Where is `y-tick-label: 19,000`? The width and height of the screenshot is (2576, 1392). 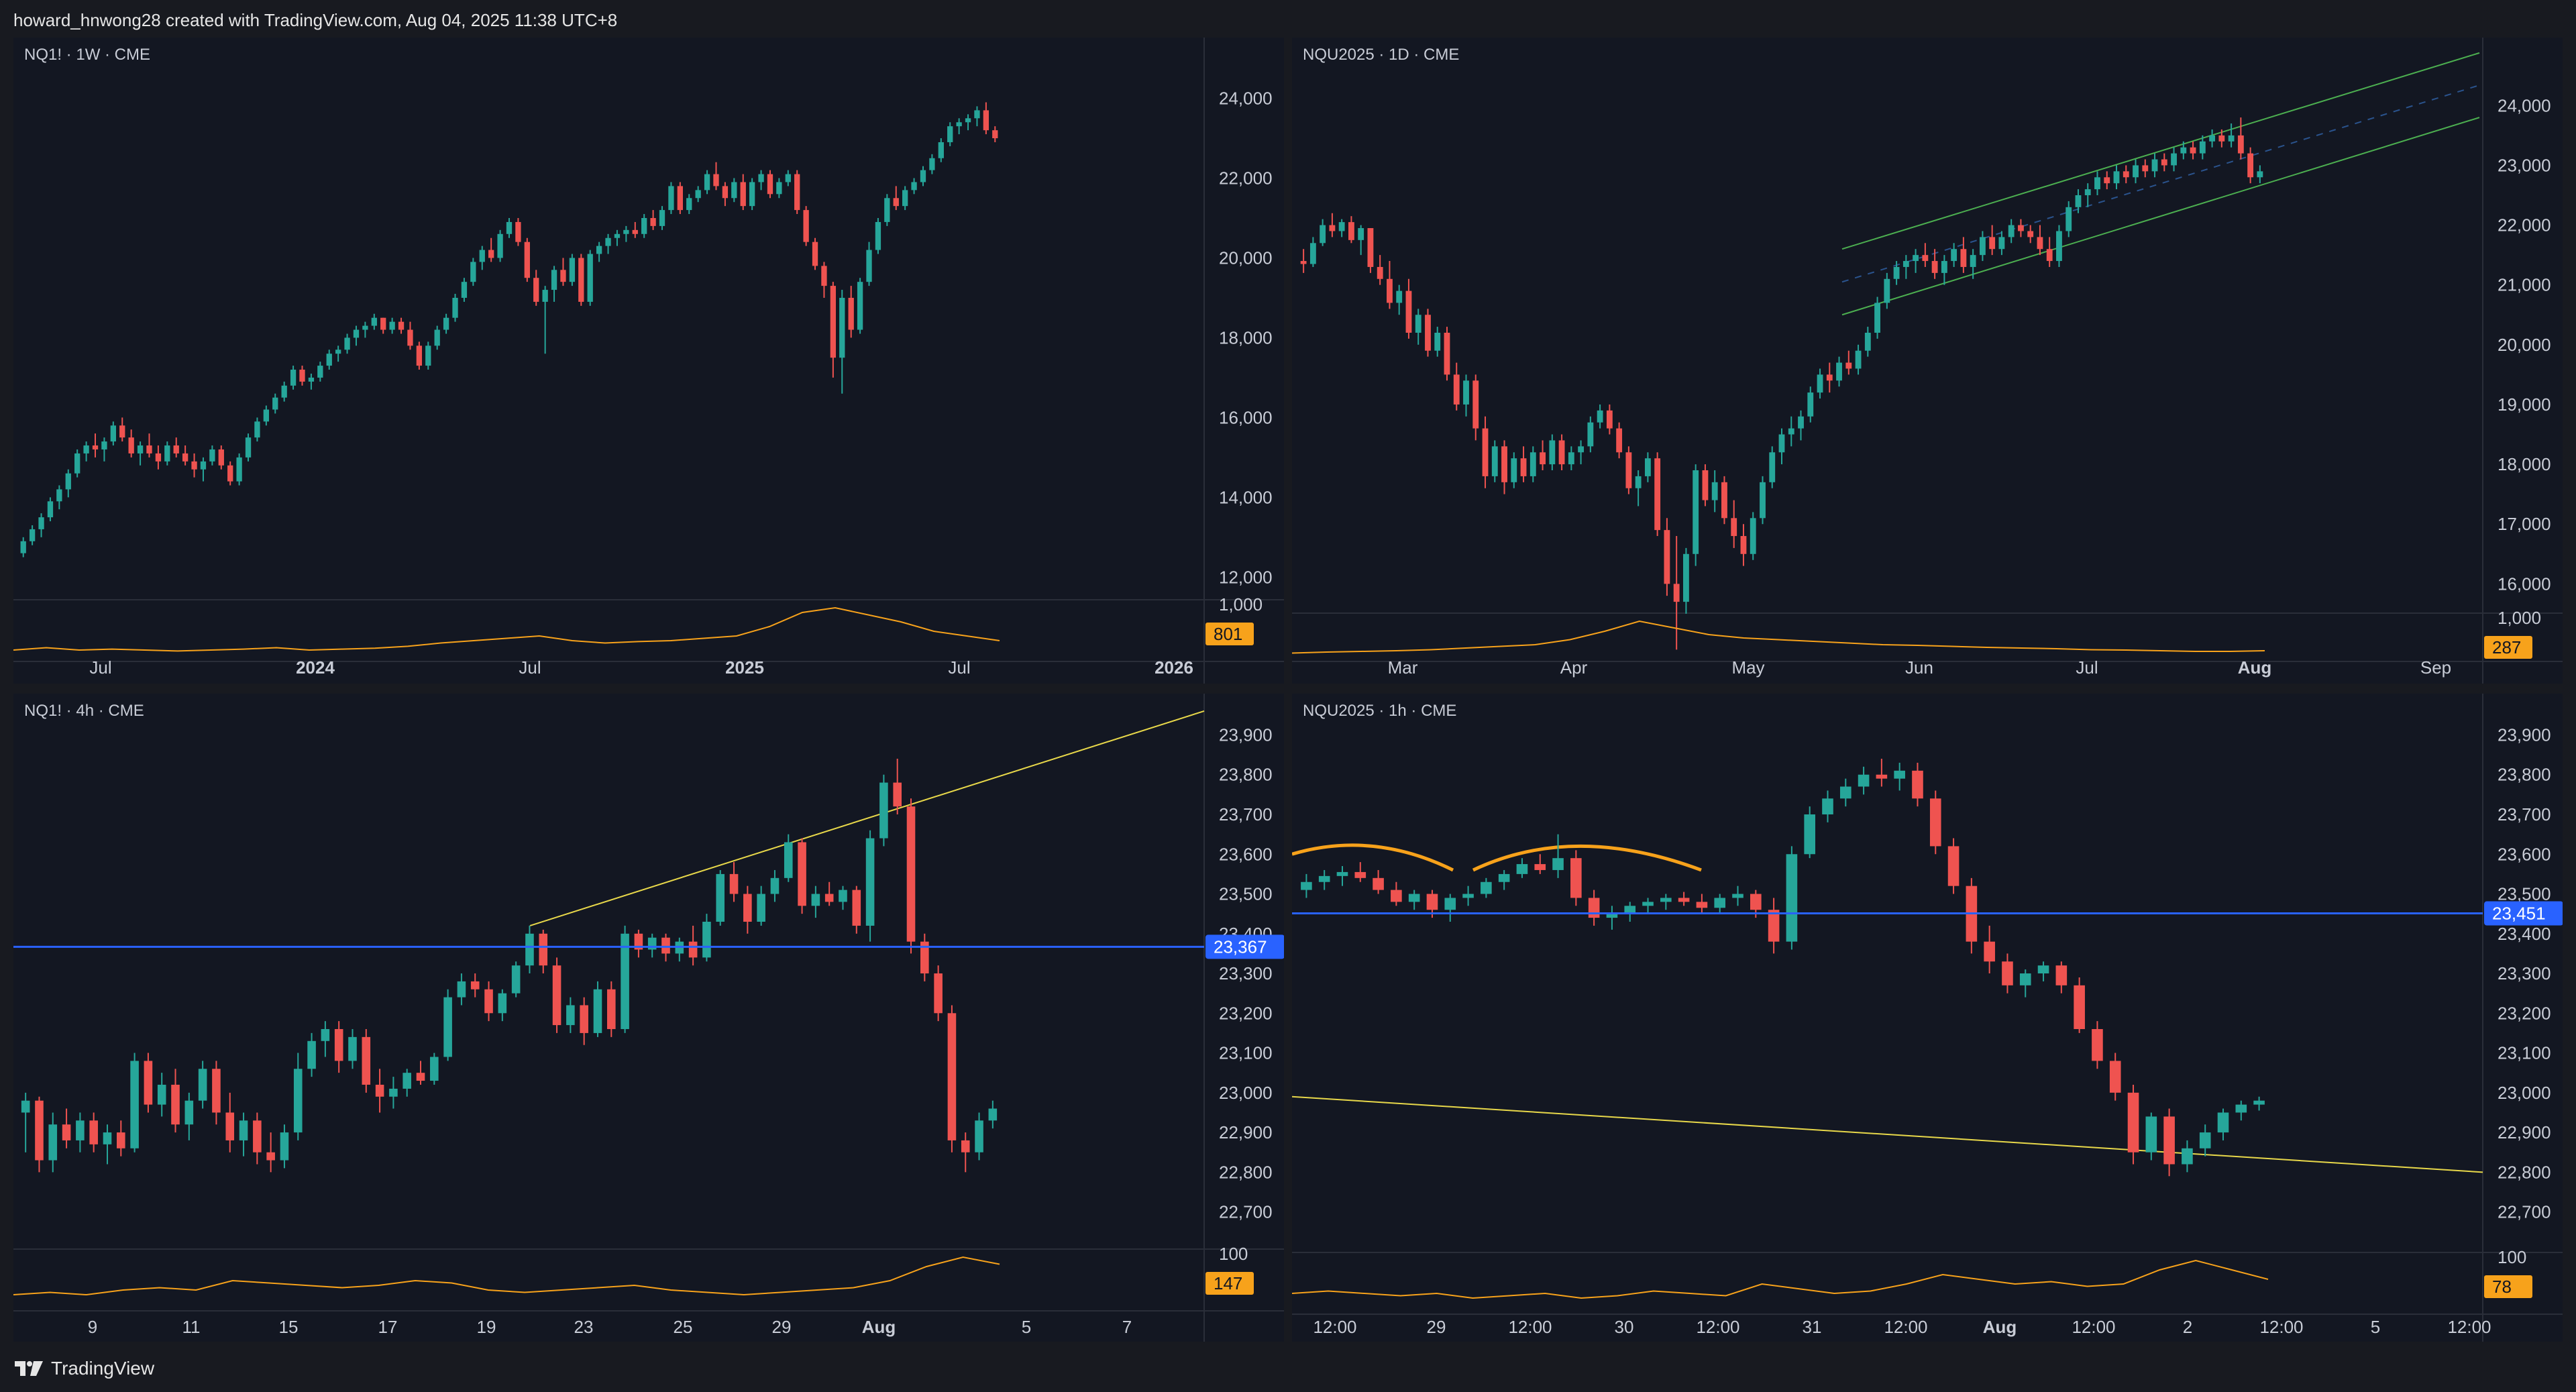 y-tick-label: 19,000 is located at coordinates (2524, 405).